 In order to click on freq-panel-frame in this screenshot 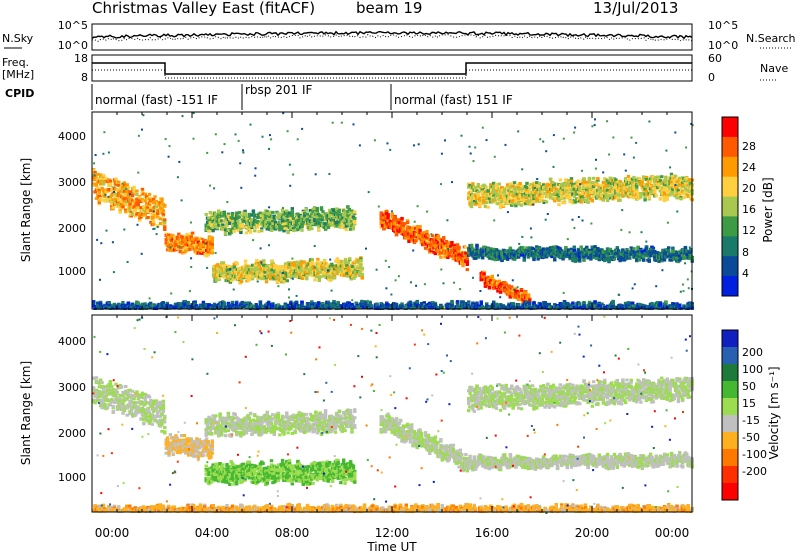, I will do `click(392, 68)`.